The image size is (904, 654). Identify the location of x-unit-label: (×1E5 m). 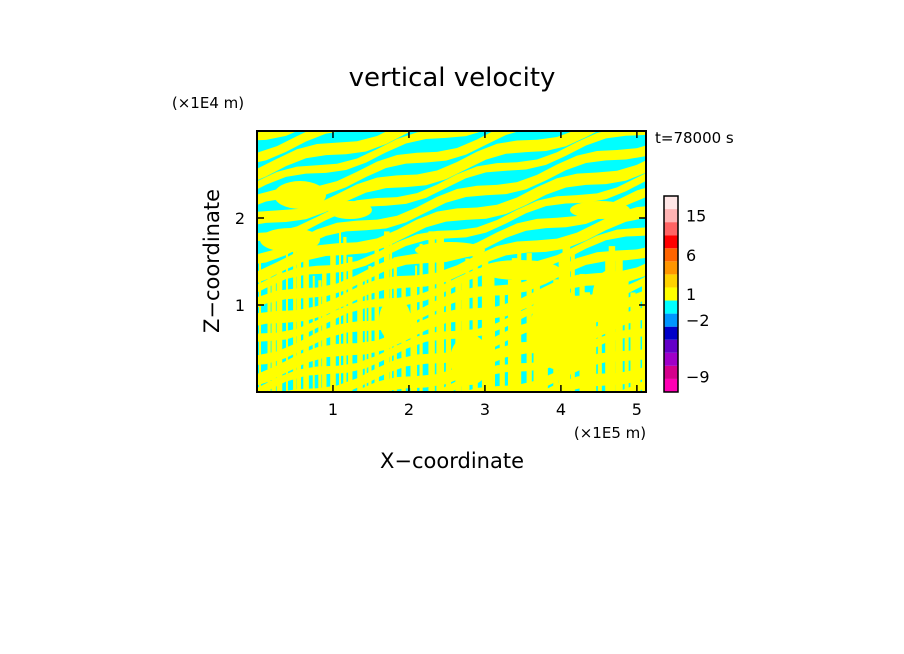
(610, 433).